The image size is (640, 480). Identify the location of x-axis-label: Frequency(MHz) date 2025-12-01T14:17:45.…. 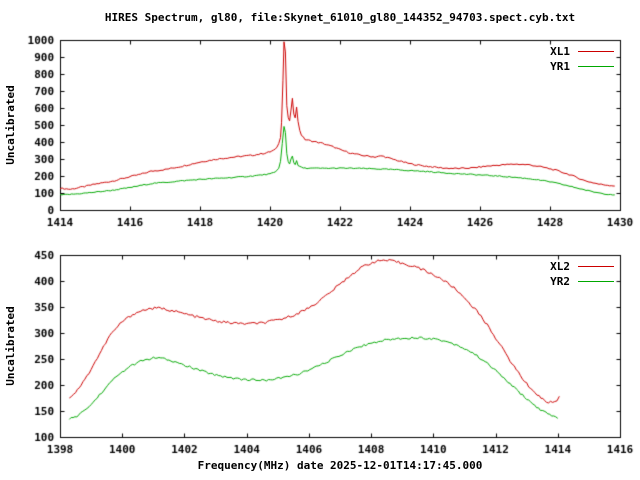
(340, 465).